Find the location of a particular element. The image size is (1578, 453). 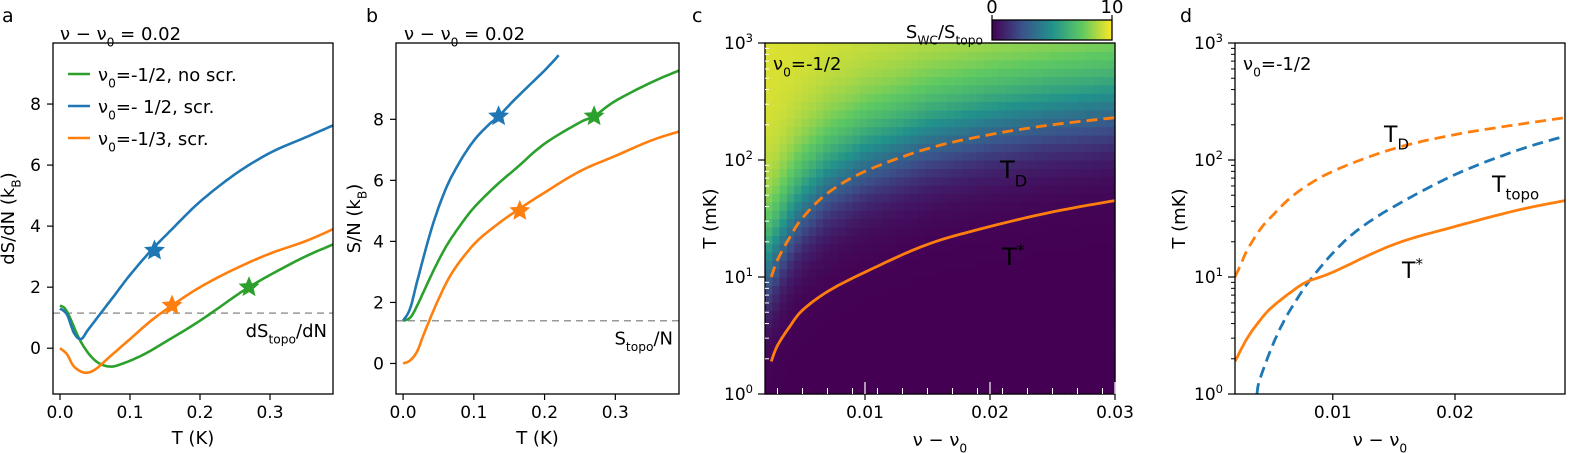

panel-a-legend-label-part: =- 1/2, scr. is located at coordinates (165, 107).